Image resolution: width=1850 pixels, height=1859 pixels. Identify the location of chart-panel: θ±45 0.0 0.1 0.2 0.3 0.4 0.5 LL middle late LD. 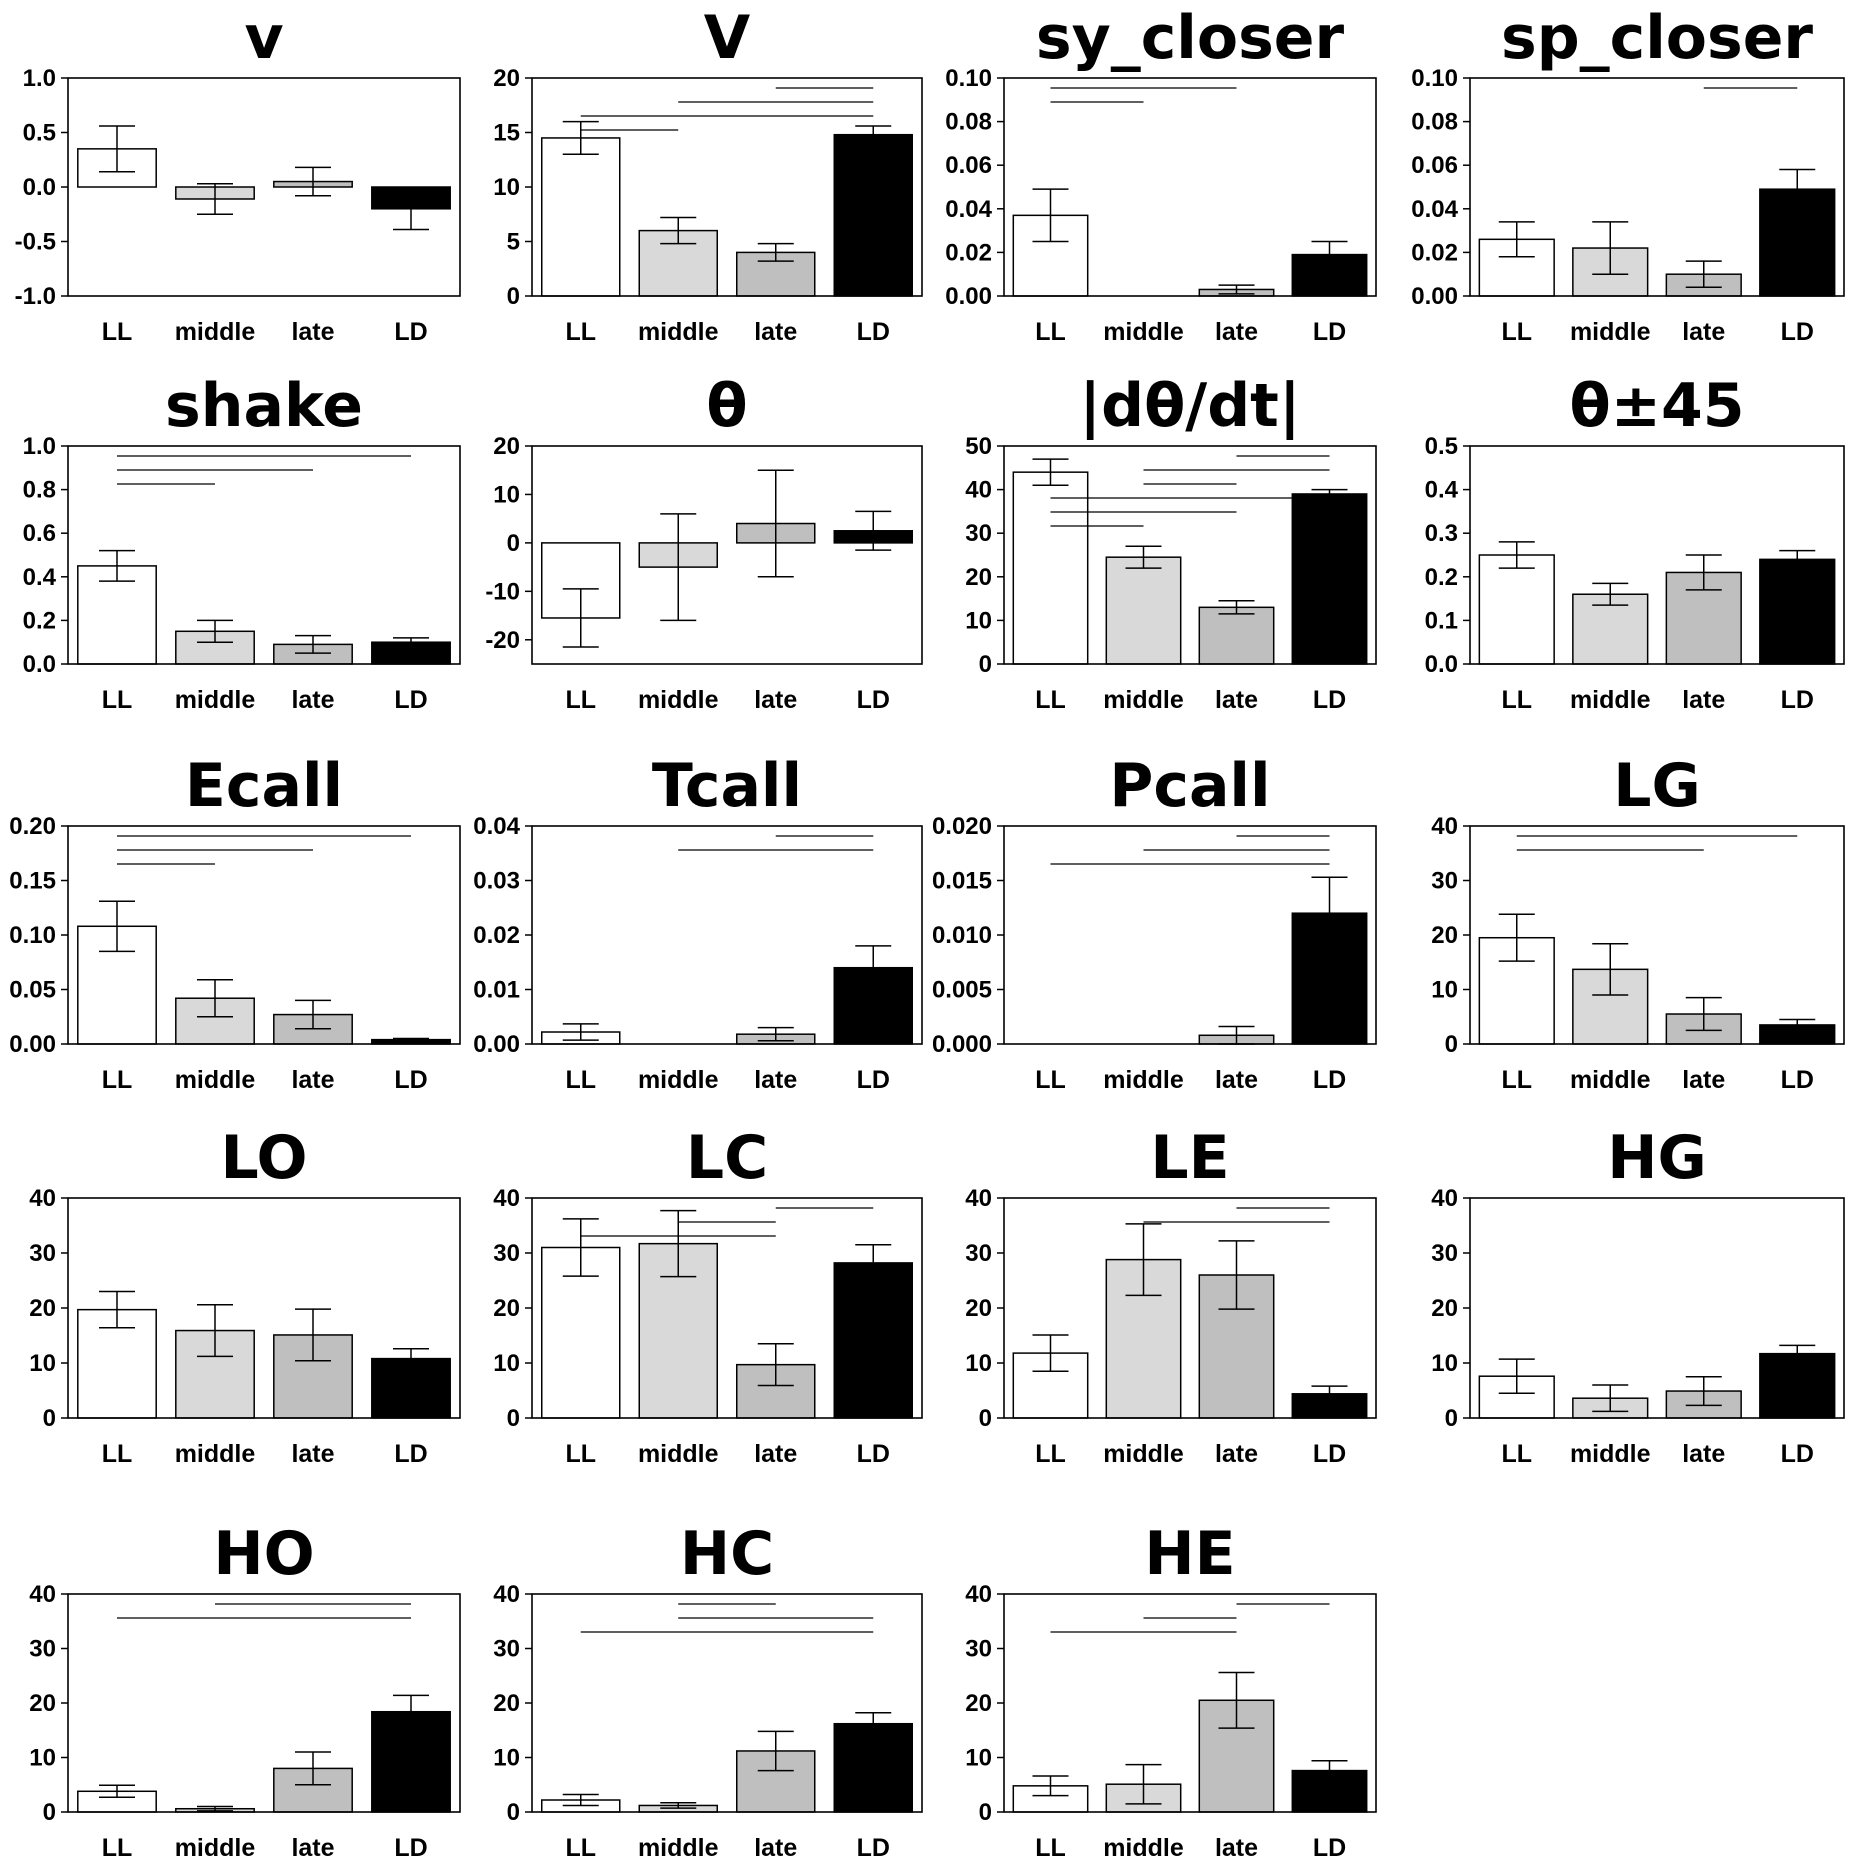
(1635, 542).